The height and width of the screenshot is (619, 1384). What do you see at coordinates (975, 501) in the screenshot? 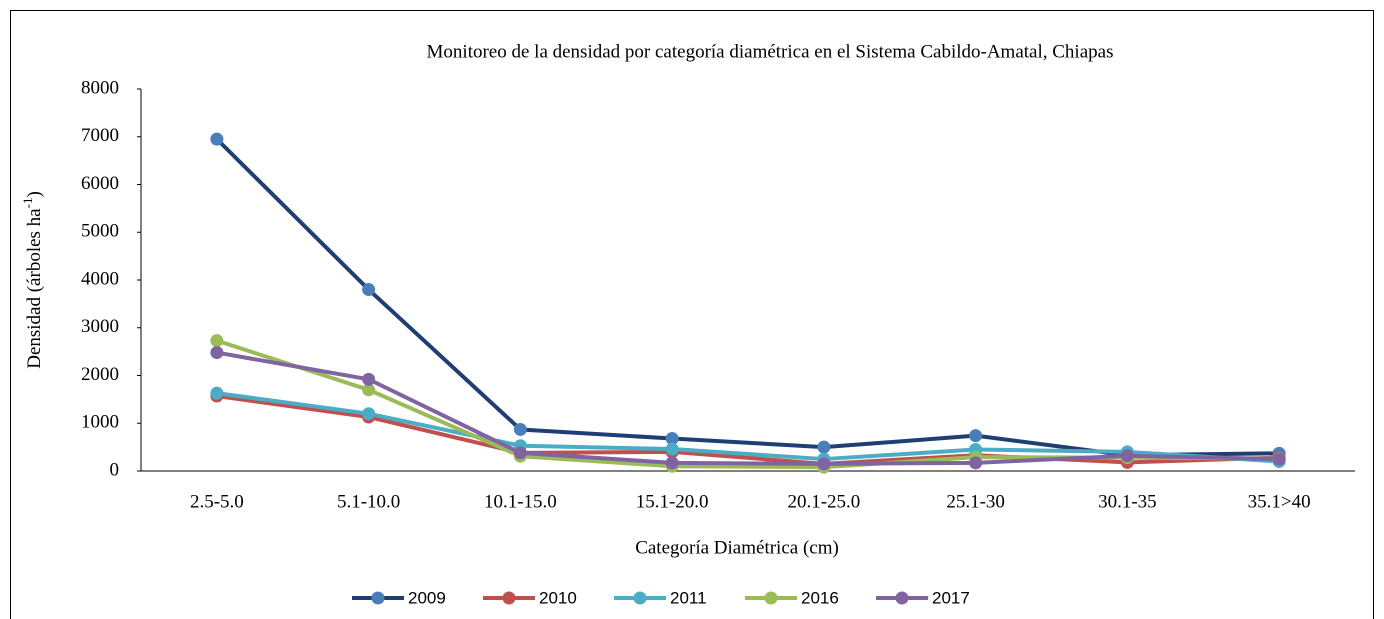
I see `x-tick-label: 25.1-30` at bounding box center [975, 501].